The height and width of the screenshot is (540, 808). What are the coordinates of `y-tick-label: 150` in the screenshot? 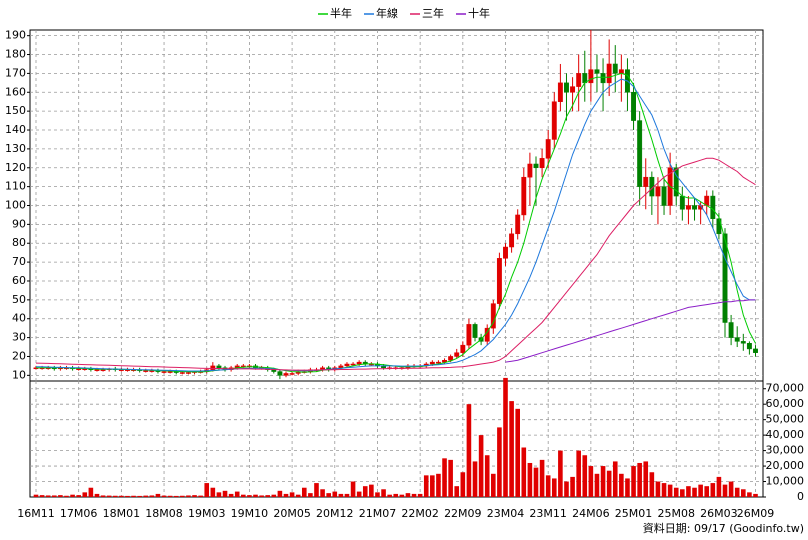 It's located at (15, 110).